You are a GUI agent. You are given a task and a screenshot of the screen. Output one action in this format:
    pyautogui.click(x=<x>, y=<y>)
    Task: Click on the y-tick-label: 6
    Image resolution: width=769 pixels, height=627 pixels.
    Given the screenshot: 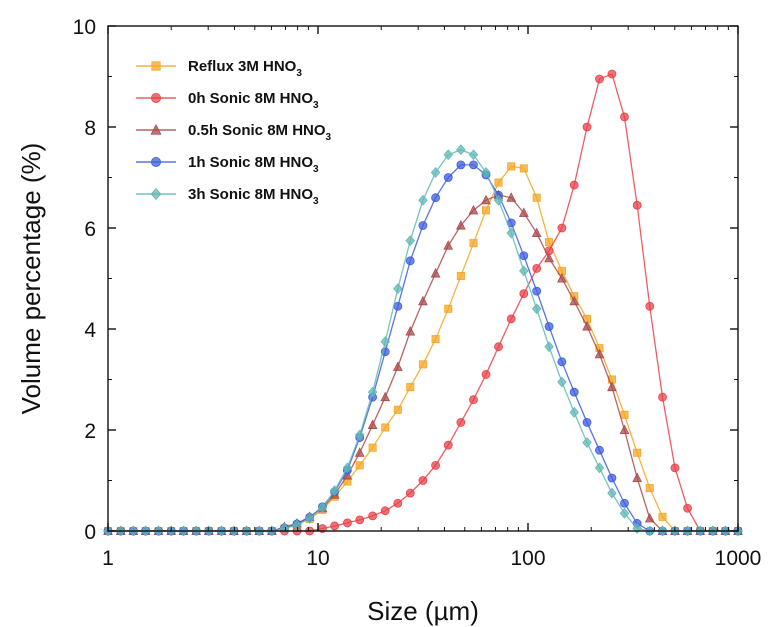 What is the action you would take?
    pyautogui.click(x=90, y=229)
    